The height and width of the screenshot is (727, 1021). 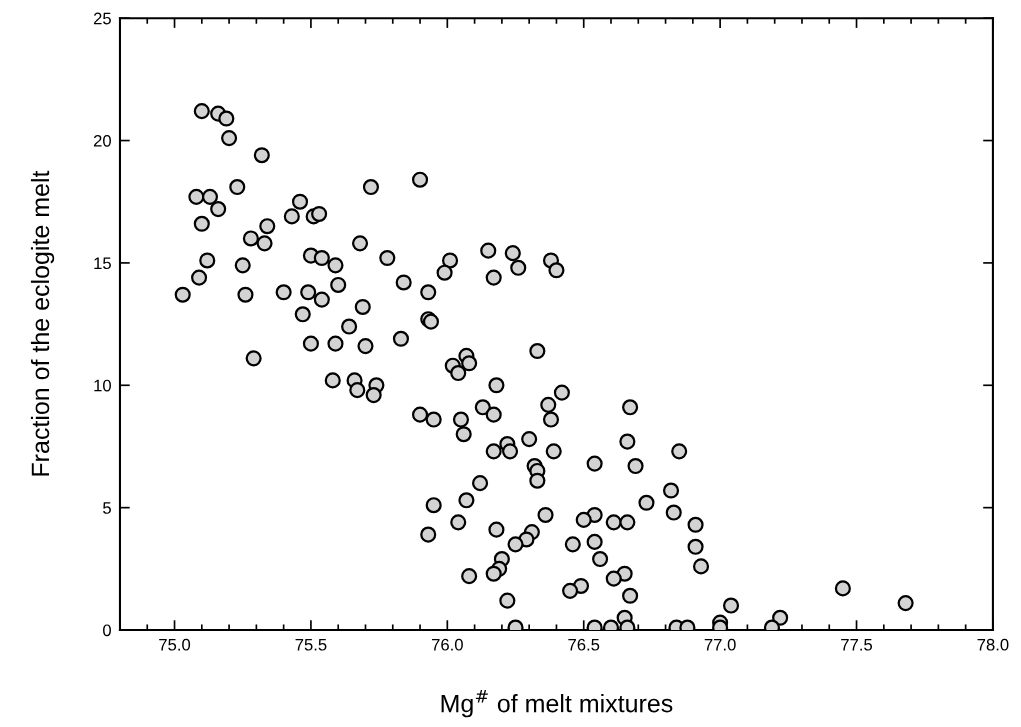 I want to click on y-tick-label: 0, so click(x=107, y=630).